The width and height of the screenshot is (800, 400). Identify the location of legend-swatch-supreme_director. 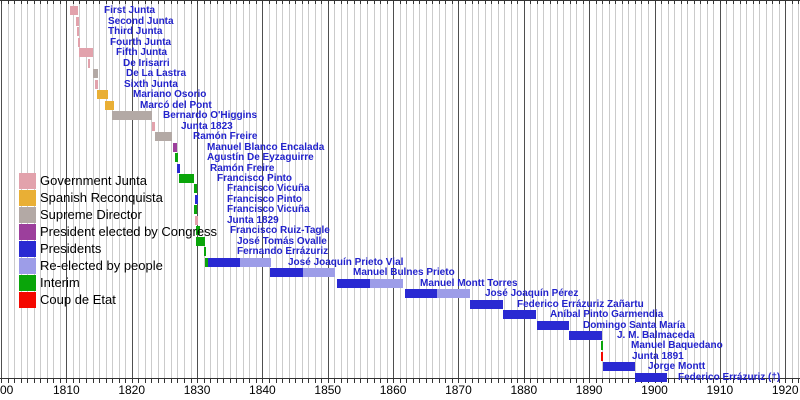
(27, 215).